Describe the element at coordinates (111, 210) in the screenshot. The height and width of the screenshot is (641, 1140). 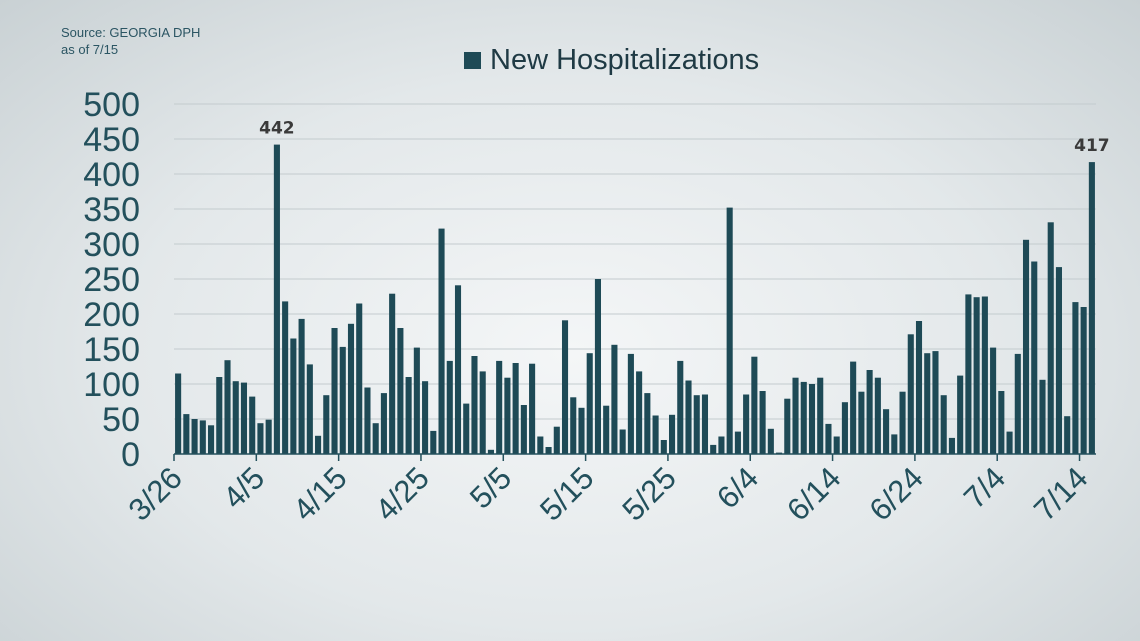
I see `y-tick-label: 350` at that location.